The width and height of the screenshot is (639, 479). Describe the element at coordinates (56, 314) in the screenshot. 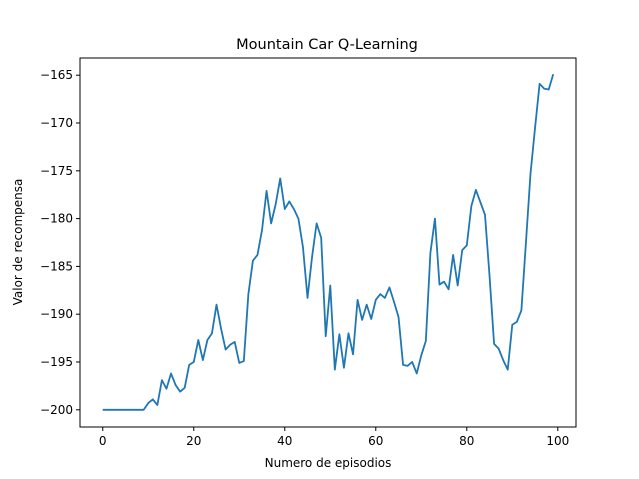

I see `y-tick-label: −190` at that location.